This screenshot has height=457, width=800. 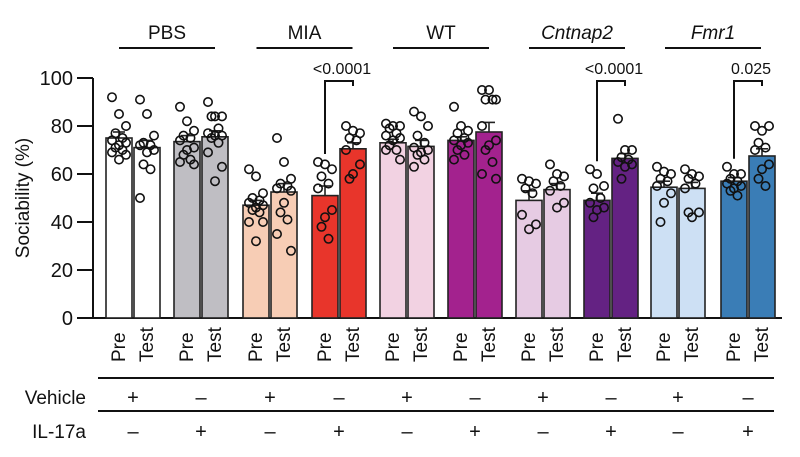 What do you see at coordinates (55, 398) in the screenshot?
I see `table-row-label-vehicle: Vehicle` at bounding box center [55, 398].